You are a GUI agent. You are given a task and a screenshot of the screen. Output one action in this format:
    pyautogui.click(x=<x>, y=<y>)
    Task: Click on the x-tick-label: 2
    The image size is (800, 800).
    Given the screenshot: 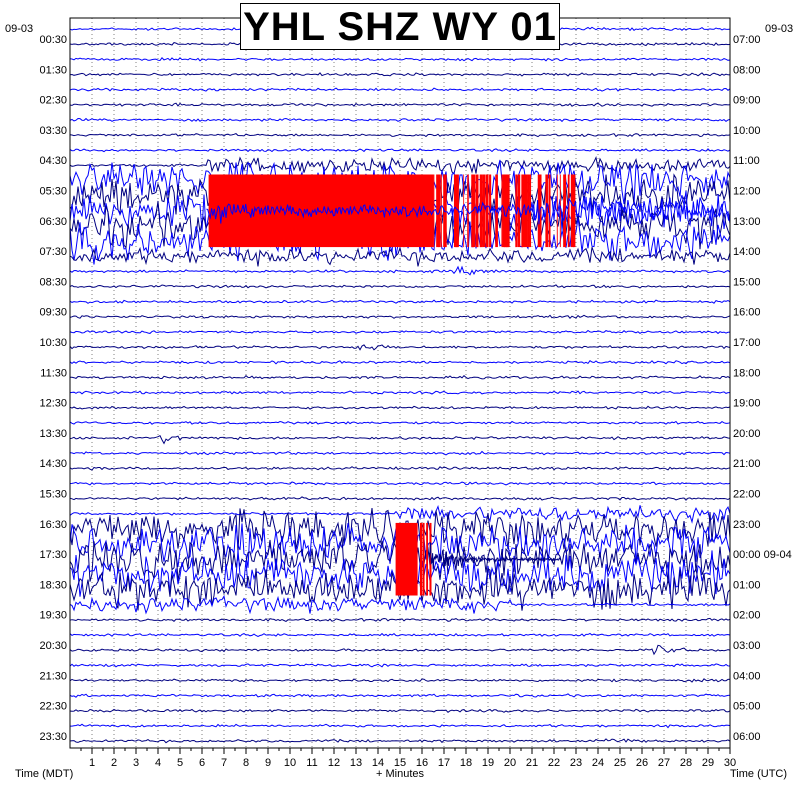 What is the action you would take?
    pyautogui.click(x=114, y=763)
    